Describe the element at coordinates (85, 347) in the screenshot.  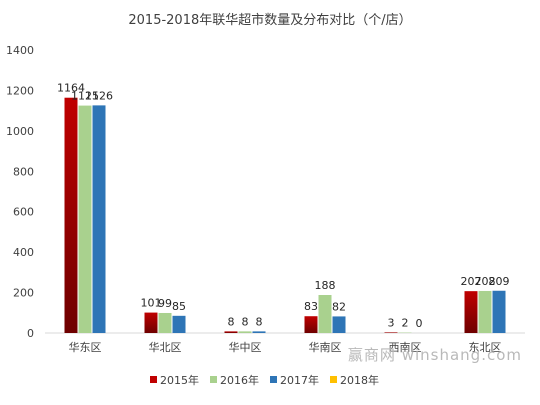
I see `x-tick-label: 华东区` at that location.